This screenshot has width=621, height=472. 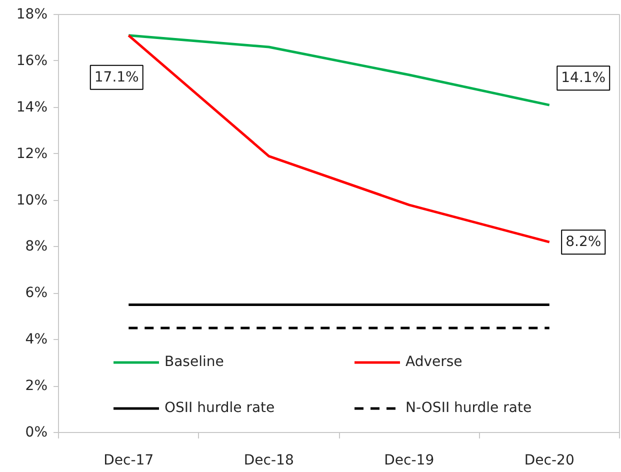 I want to click on y-tick-label: 4%, so click(x=36, y=340).